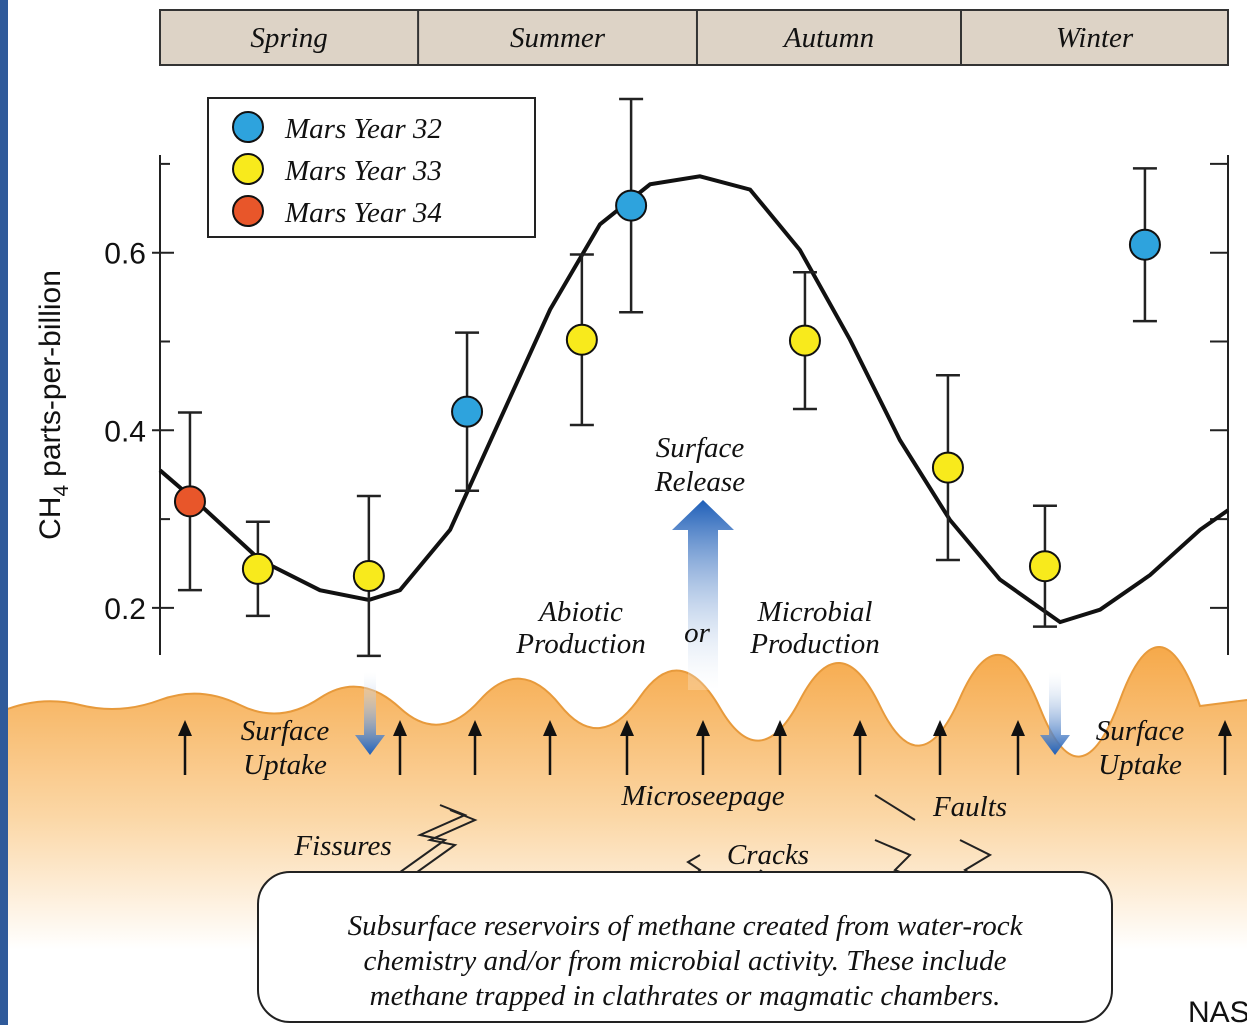  Describe the element at coordinates (363, 213) in the screenshot. I see `legend-label: Mars Year 34` at that location.